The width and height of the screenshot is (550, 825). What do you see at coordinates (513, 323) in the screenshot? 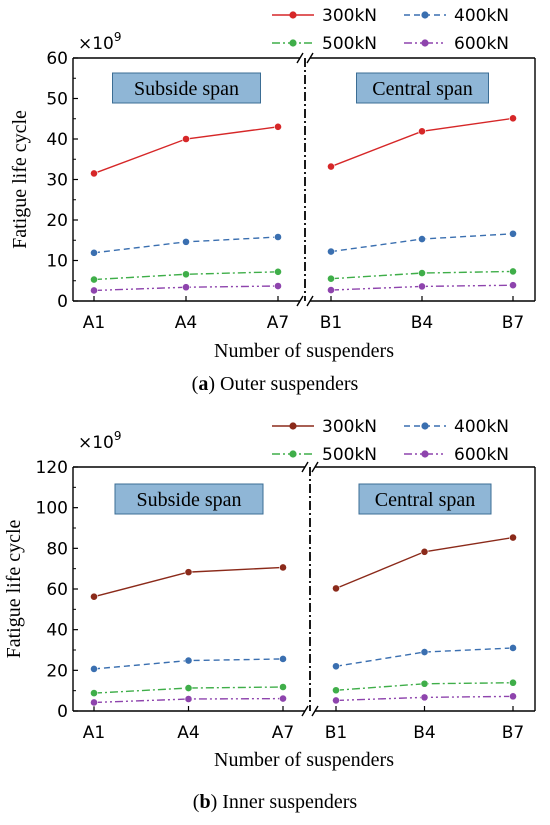
I see `x-tick-label: B7` at bounding box center [513, 323].